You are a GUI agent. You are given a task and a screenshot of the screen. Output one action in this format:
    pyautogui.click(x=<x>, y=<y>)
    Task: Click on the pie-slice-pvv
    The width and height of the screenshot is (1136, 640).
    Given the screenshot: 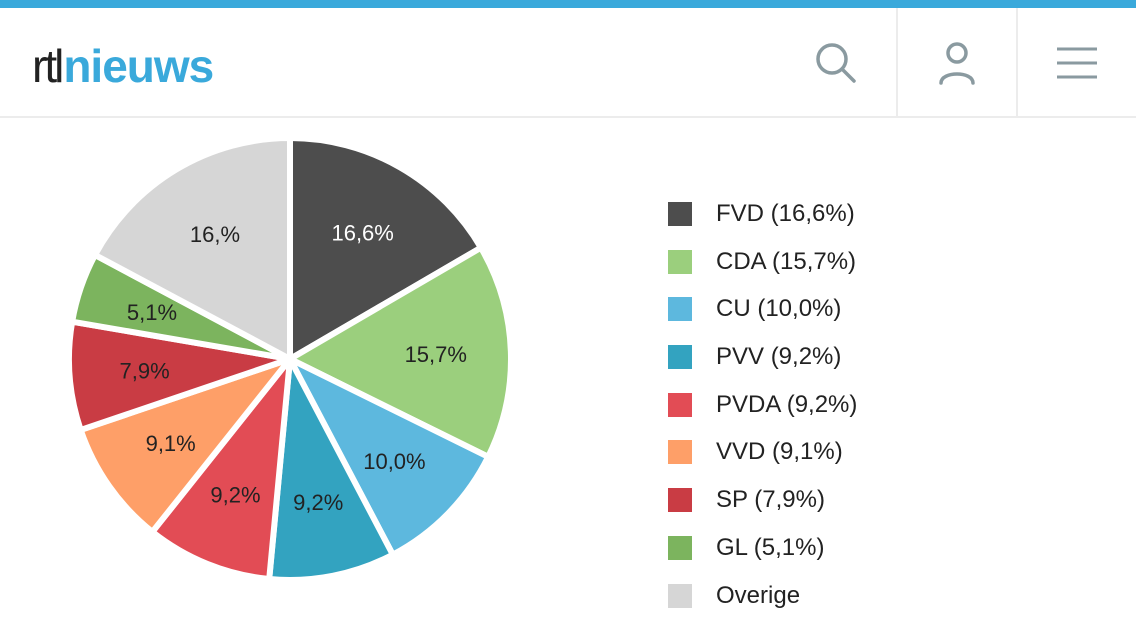 What is the action you would take?
    pyautogui.click(x=331, y=469)
    